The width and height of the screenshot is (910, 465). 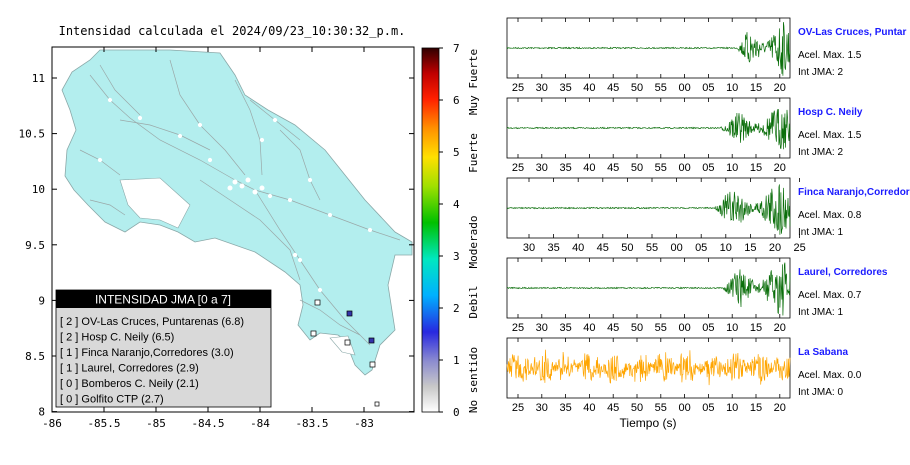 What do you see at coordinates (112, 400) in the screenshot?
I see `legend-row: [ 0 ] Golfito CTP (2.7)` at bounding box center [112, 400].